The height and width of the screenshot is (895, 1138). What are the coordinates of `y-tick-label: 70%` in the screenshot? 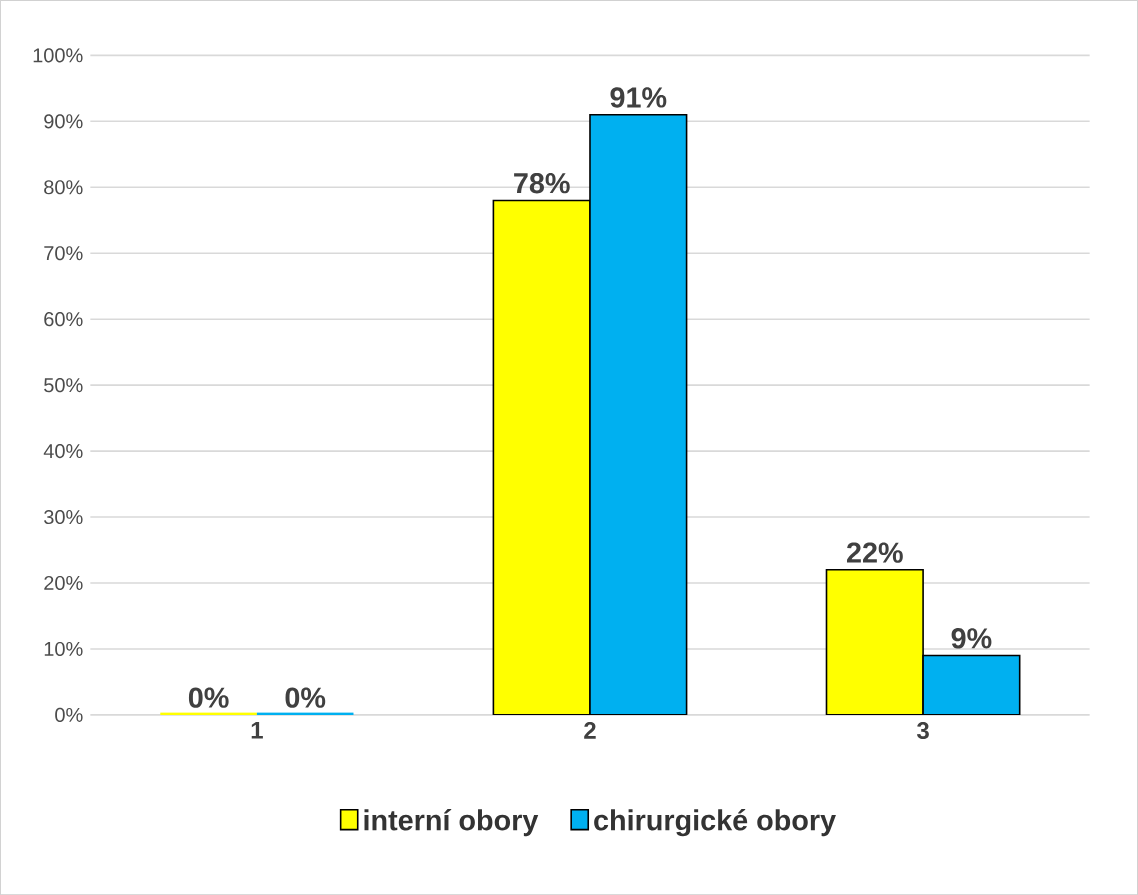 It's located at (63, 253).